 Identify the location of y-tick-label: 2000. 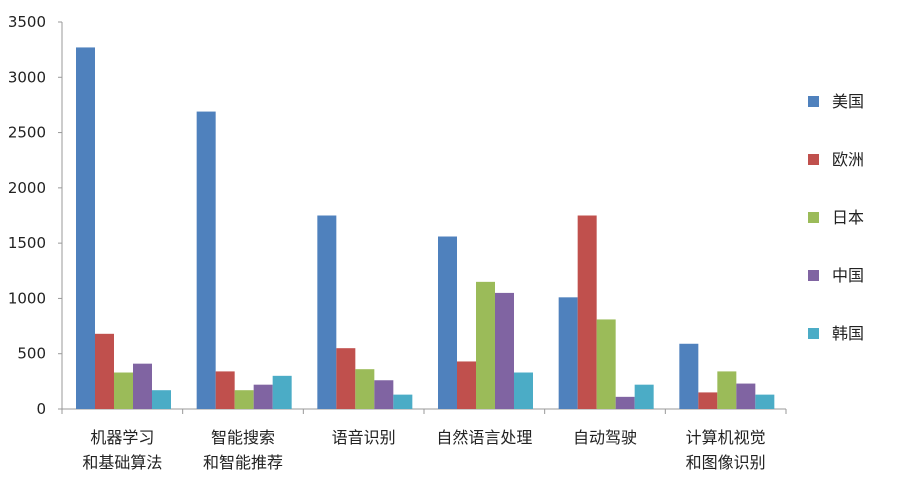
(27, 188).